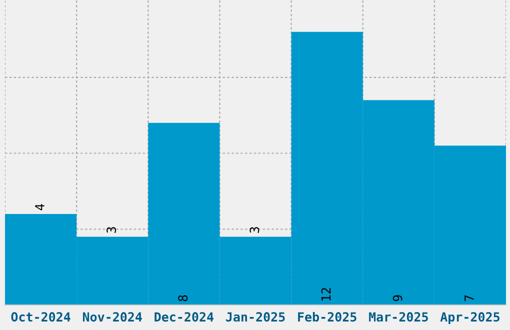 The width and height of the screenshot is (510, 330). Describe the element at coordinates (470, 318) in the screenshot. I see `x-tick-label: Apr-2025` at that location.